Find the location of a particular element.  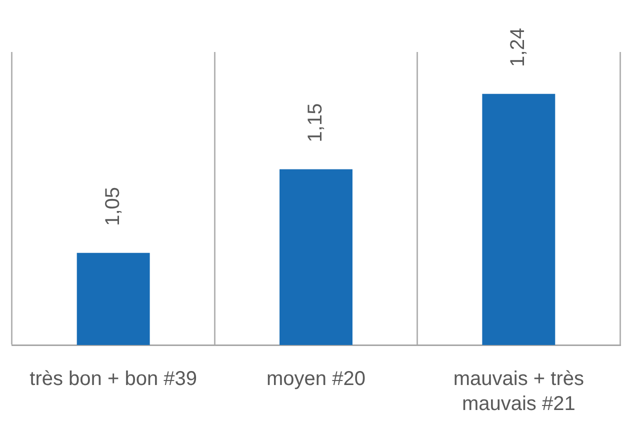

x-tick-label: moyen #20 is located at coordinates (316, 379).